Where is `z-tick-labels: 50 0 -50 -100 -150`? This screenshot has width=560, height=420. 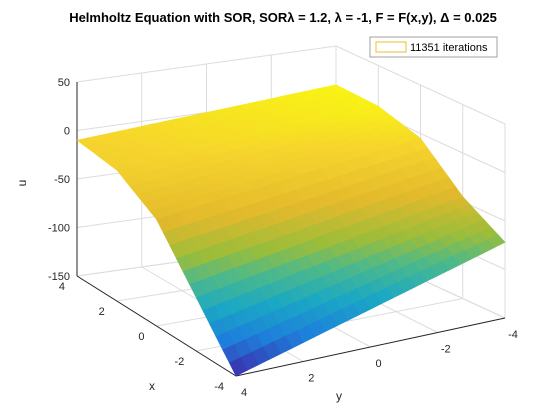
z-tick-labels: 50 0 -50 -100 -150 is located at coordinates (59, 180).